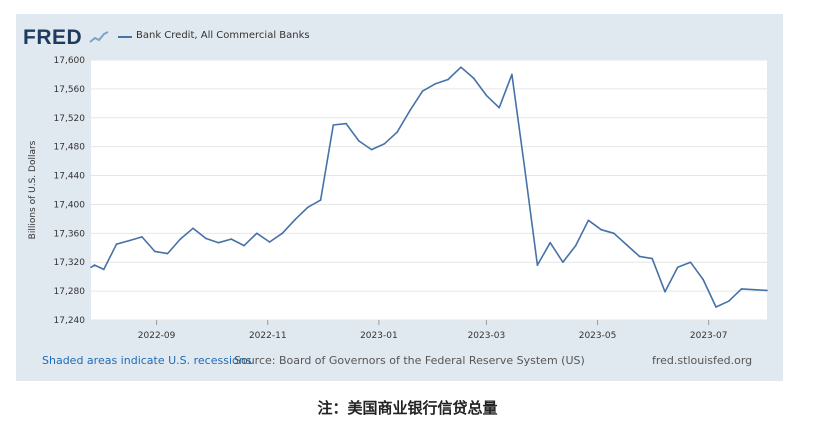 The height and width of the screenshot is (422, 815). What do you see at coordinates (125, 37) in the screenshot?
I see `legend-line-swatch` at bounding box center [125, 37].